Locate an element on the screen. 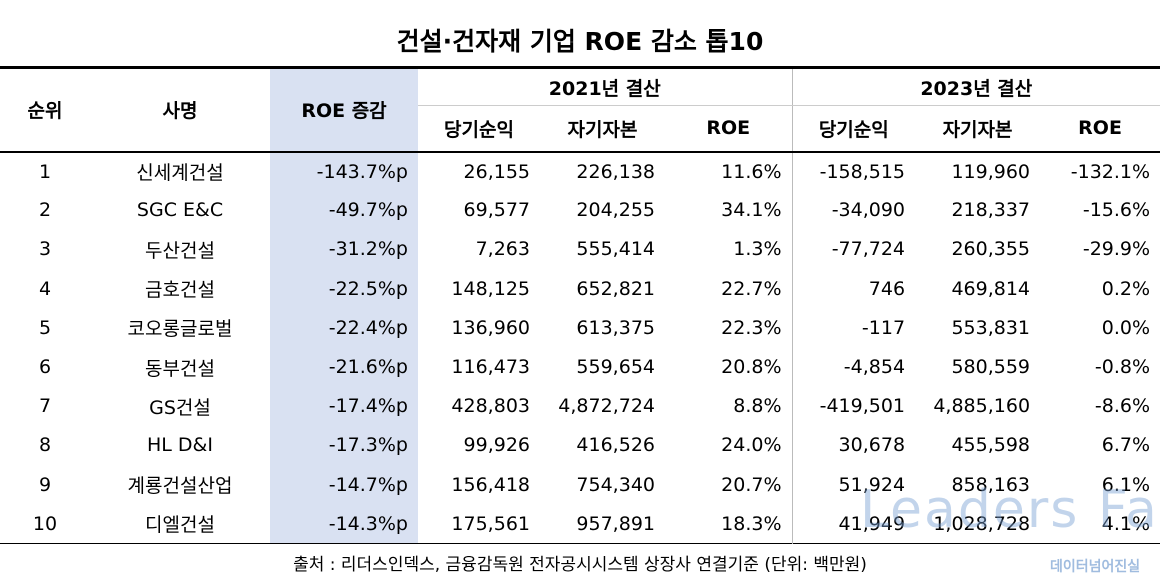  cell: -49.7%p is located at coordinates (344, 210).